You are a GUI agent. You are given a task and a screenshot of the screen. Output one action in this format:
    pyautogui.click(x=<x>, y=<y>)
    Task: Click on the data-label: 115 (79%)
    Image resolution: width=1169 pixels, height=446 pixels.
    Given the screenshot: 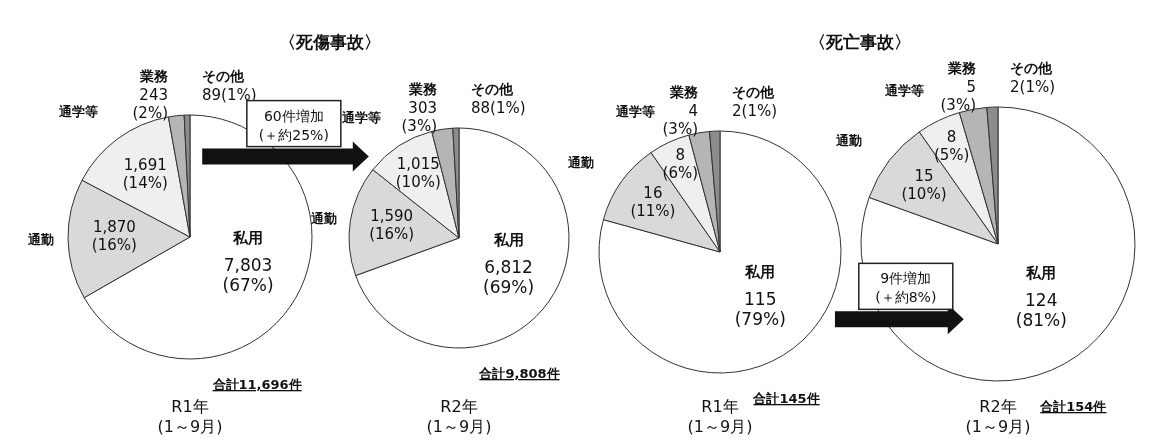 What is the action you would take?
    pyautogui.click(x=760, y=309)
    